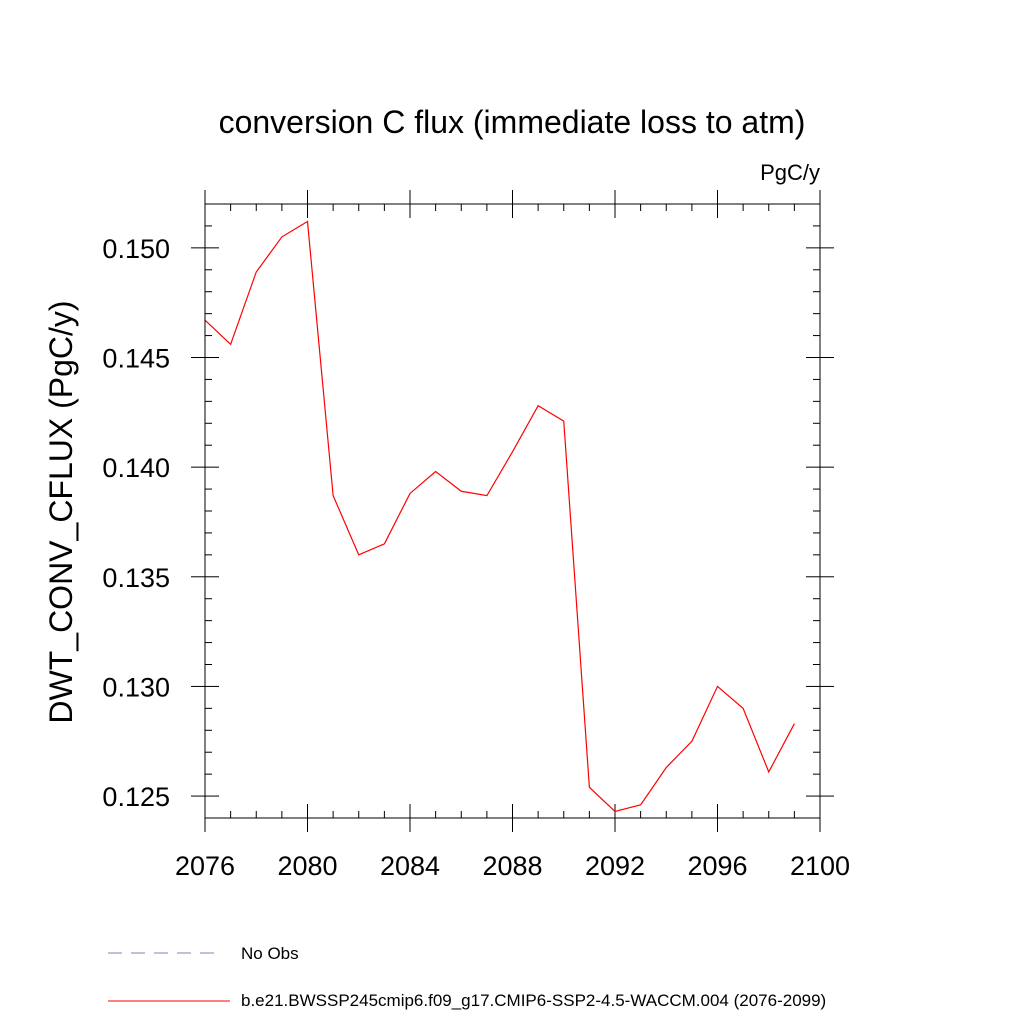 The image size is (1024, 1024). I want to click on x-tick-label: 2088, so click(512, 866).